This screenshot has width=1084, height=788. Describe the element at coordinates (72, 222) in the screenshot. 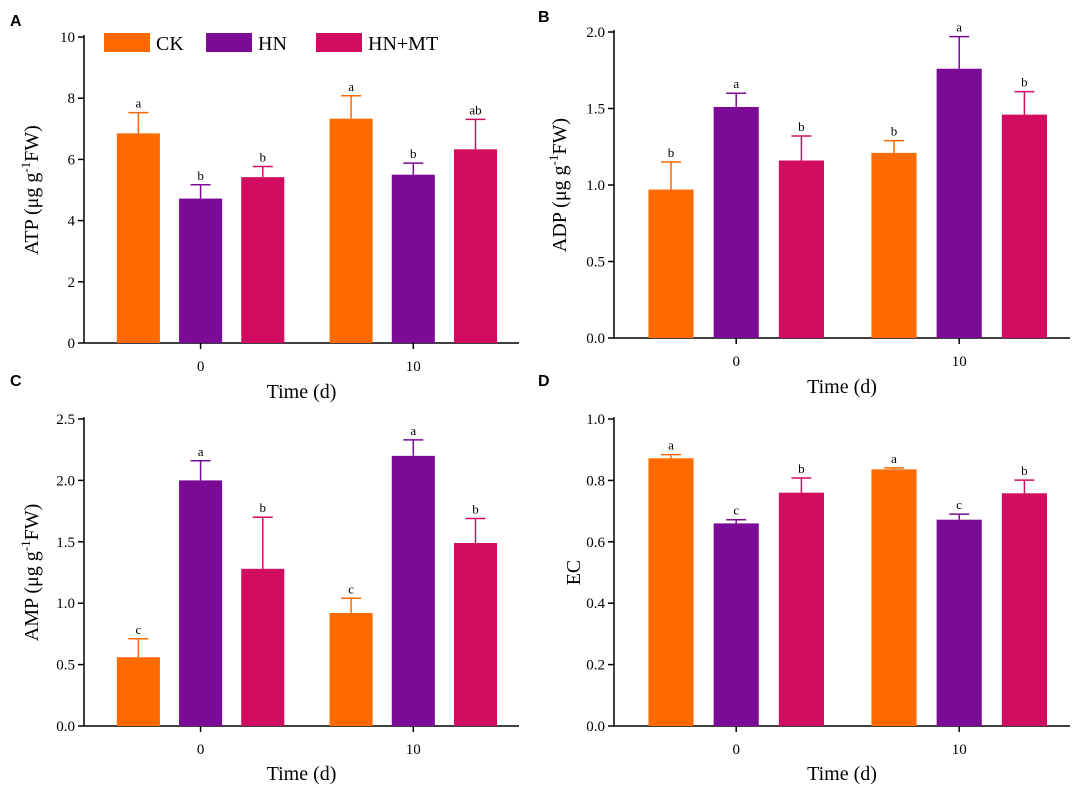

I see `y-tick-label: 4` at that location.